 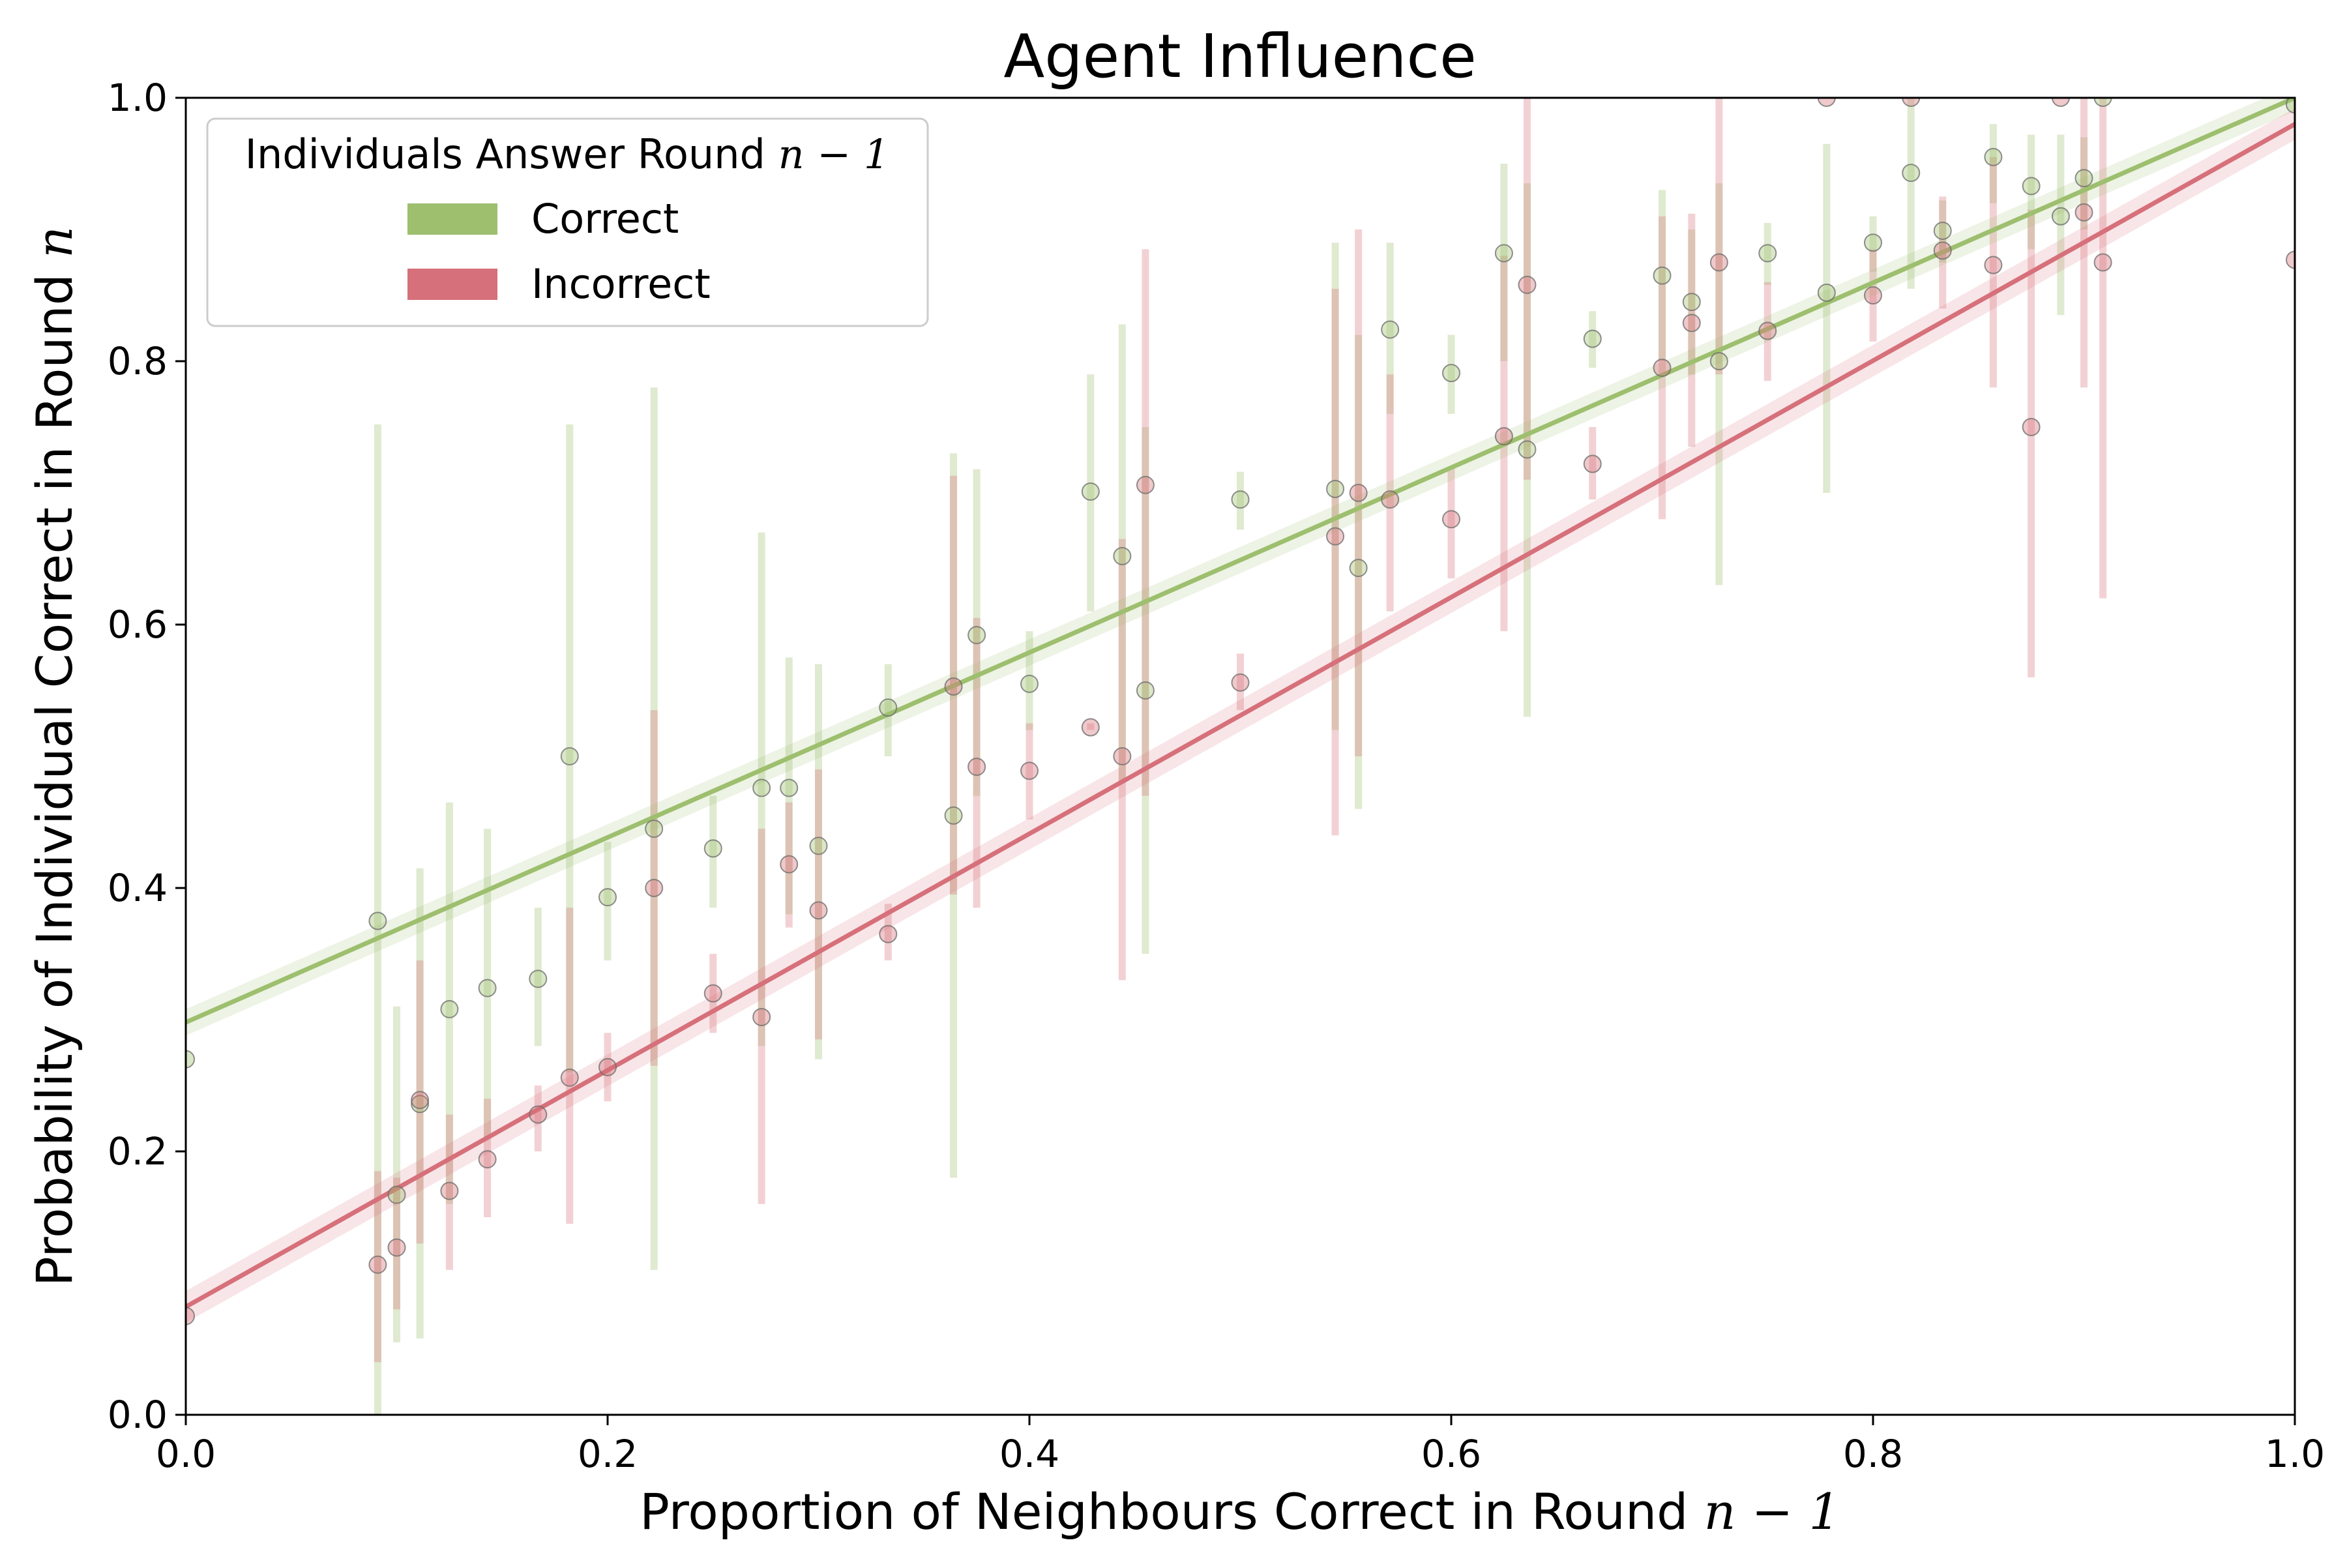 I want to click on legend-title: Individuals Answer Round n − 1, so click(x=567, y=154).